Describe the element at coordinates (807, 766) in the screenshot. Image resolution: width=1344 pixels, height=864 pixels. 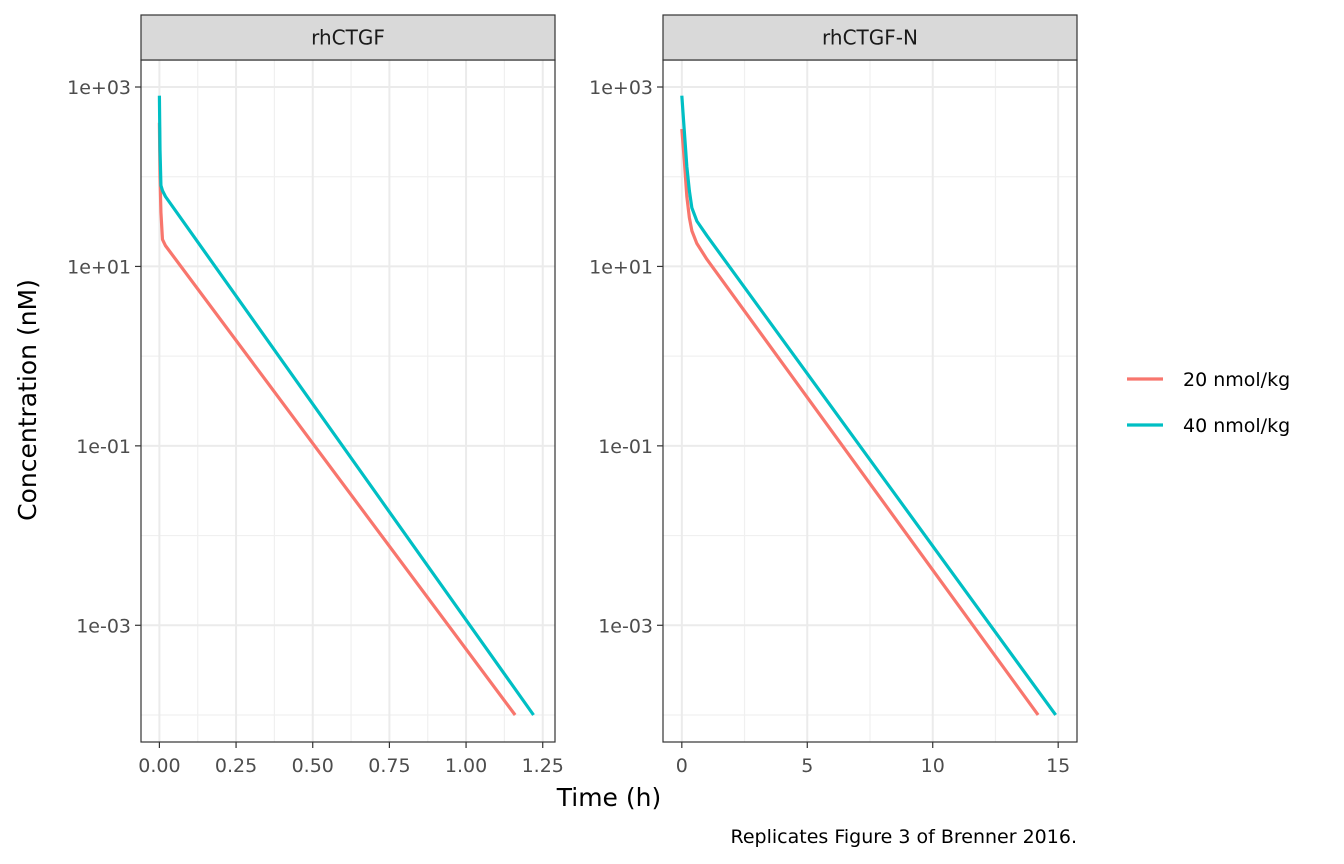
I see `x-tick-label: 5` at that location.